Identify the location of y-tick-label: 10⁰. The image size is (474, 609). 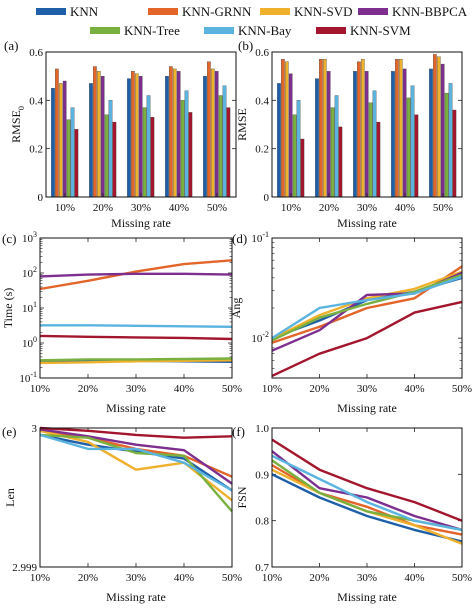
(29, 342).